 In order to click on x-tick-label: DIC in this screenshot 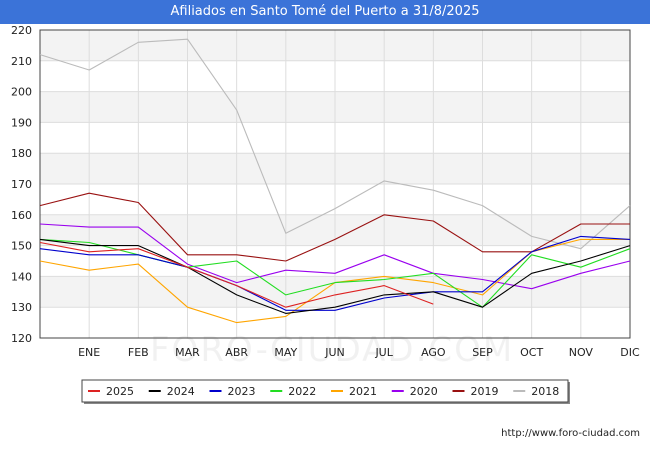, I will do `click(630, 352)`.